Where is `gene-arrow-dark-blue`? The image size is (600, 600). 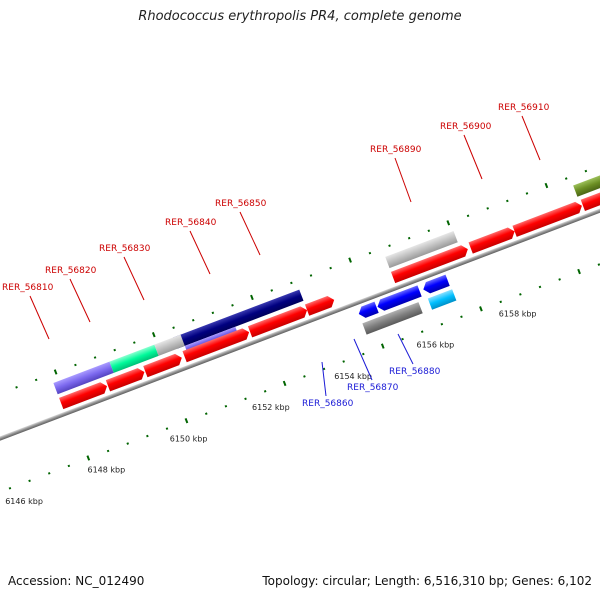
gene-arrow-dark-blue is located at coordinates (238, 319).